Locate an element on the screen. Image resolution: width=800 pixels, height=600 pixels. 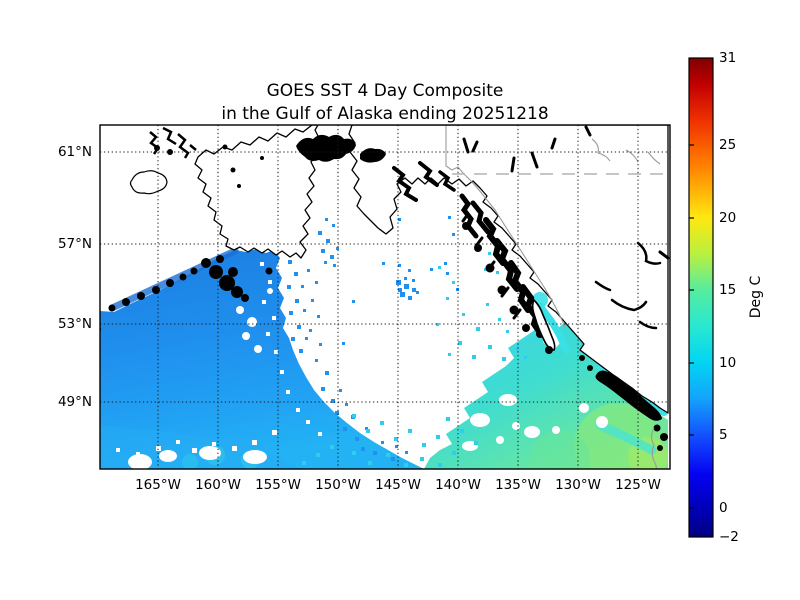
cyan-patch is located at coordinates (190, 461).